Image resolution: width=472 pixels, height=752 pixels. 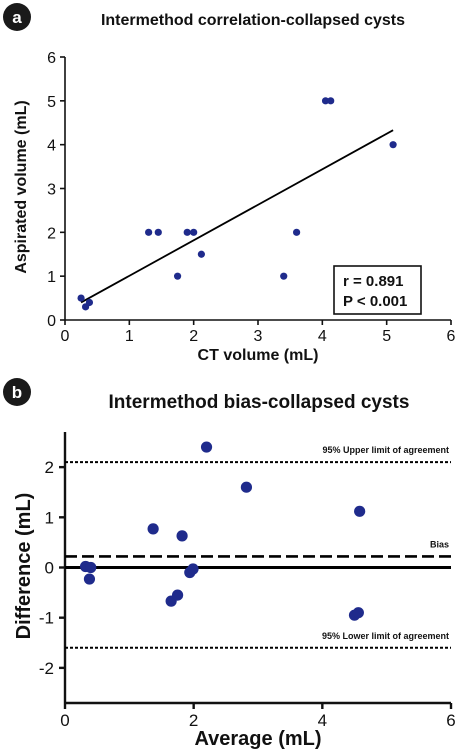 I want to click on panel-b-xlabel: Average (mL), so click(x=257, y=739).